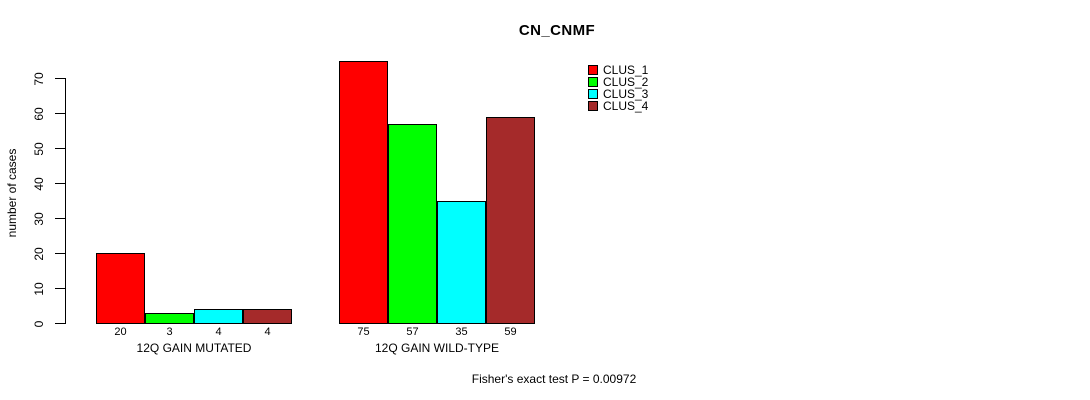  I want to click on legend-label: CLUS_1, so click(626, 70).